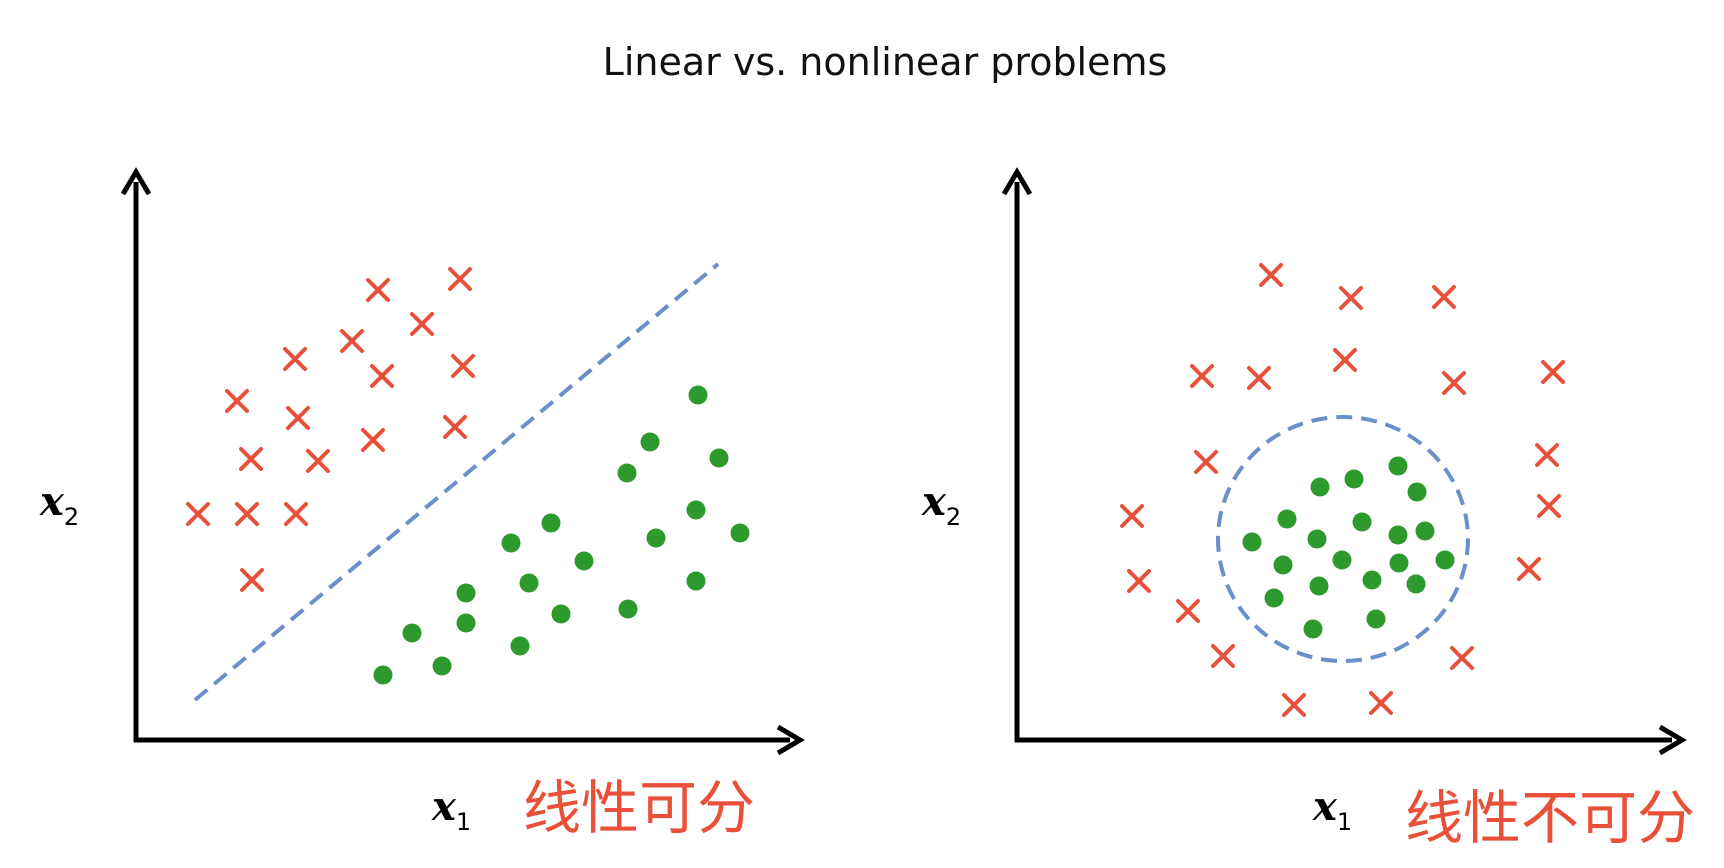 The image size is (1724, 868). I want to click on y-axis-label-right: x2, so click(941, 504).